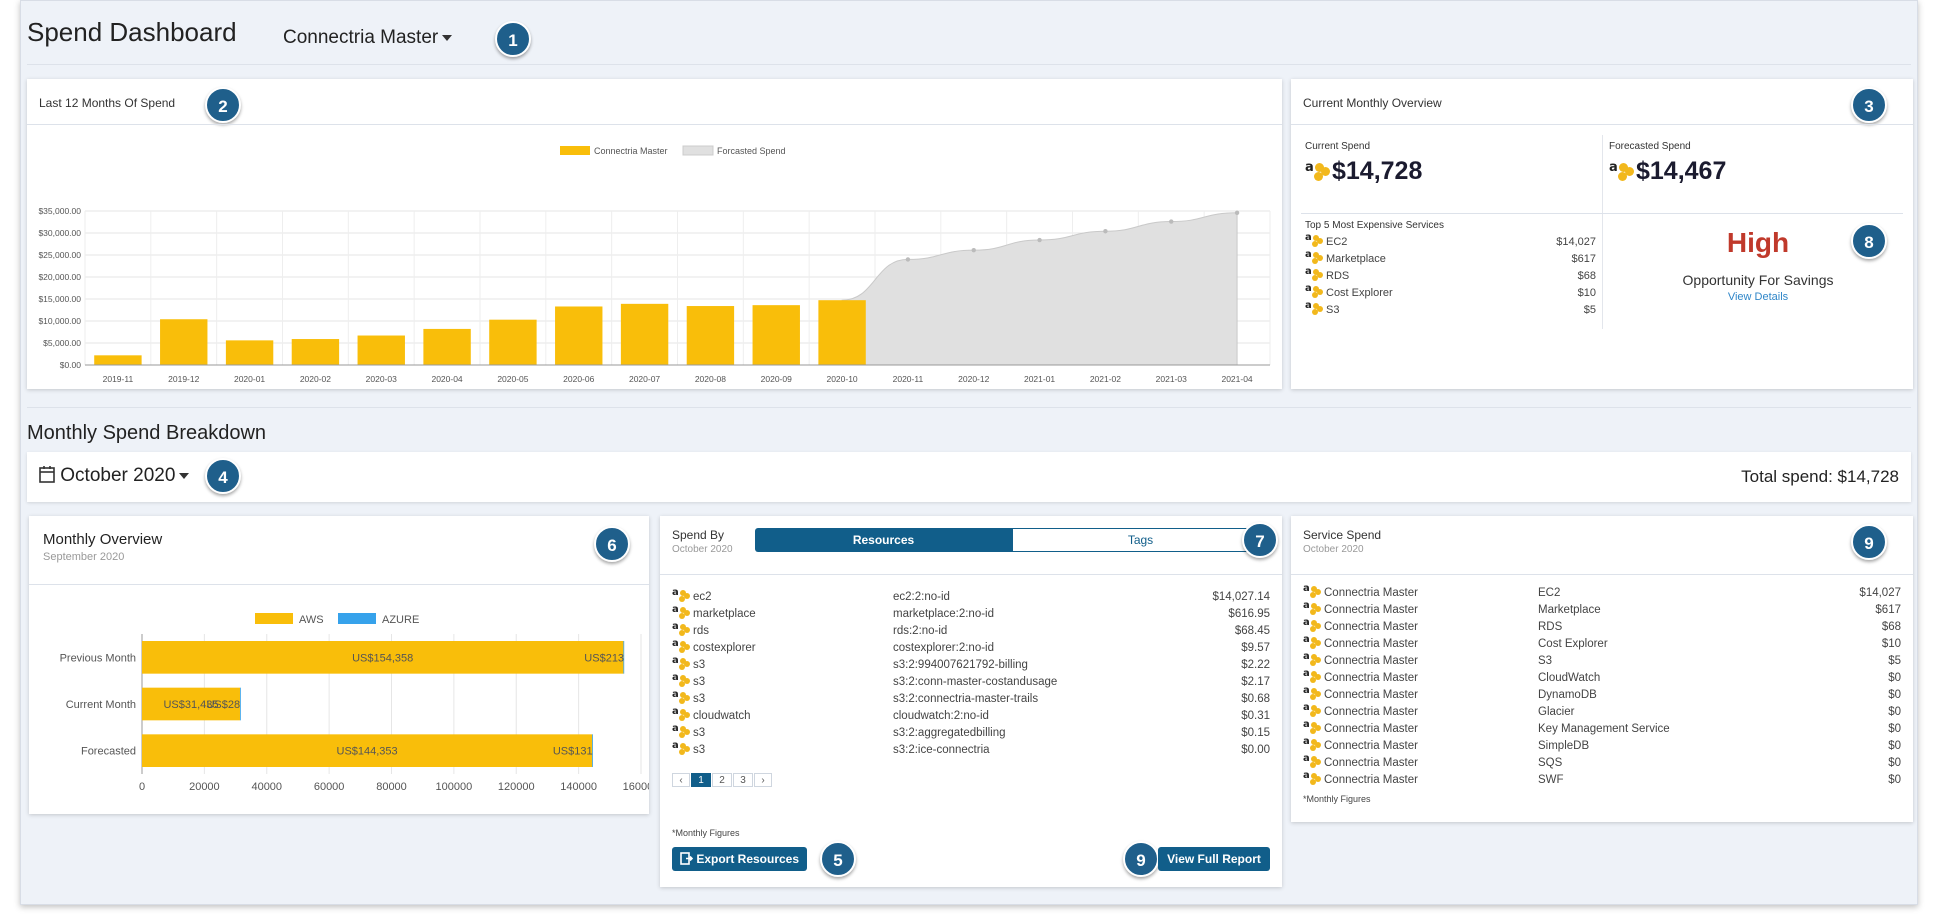 This screenshot has height=921, width=1937. I want to click on resource-id: s3:2:conn-master-costandusage, so click(975, 682).